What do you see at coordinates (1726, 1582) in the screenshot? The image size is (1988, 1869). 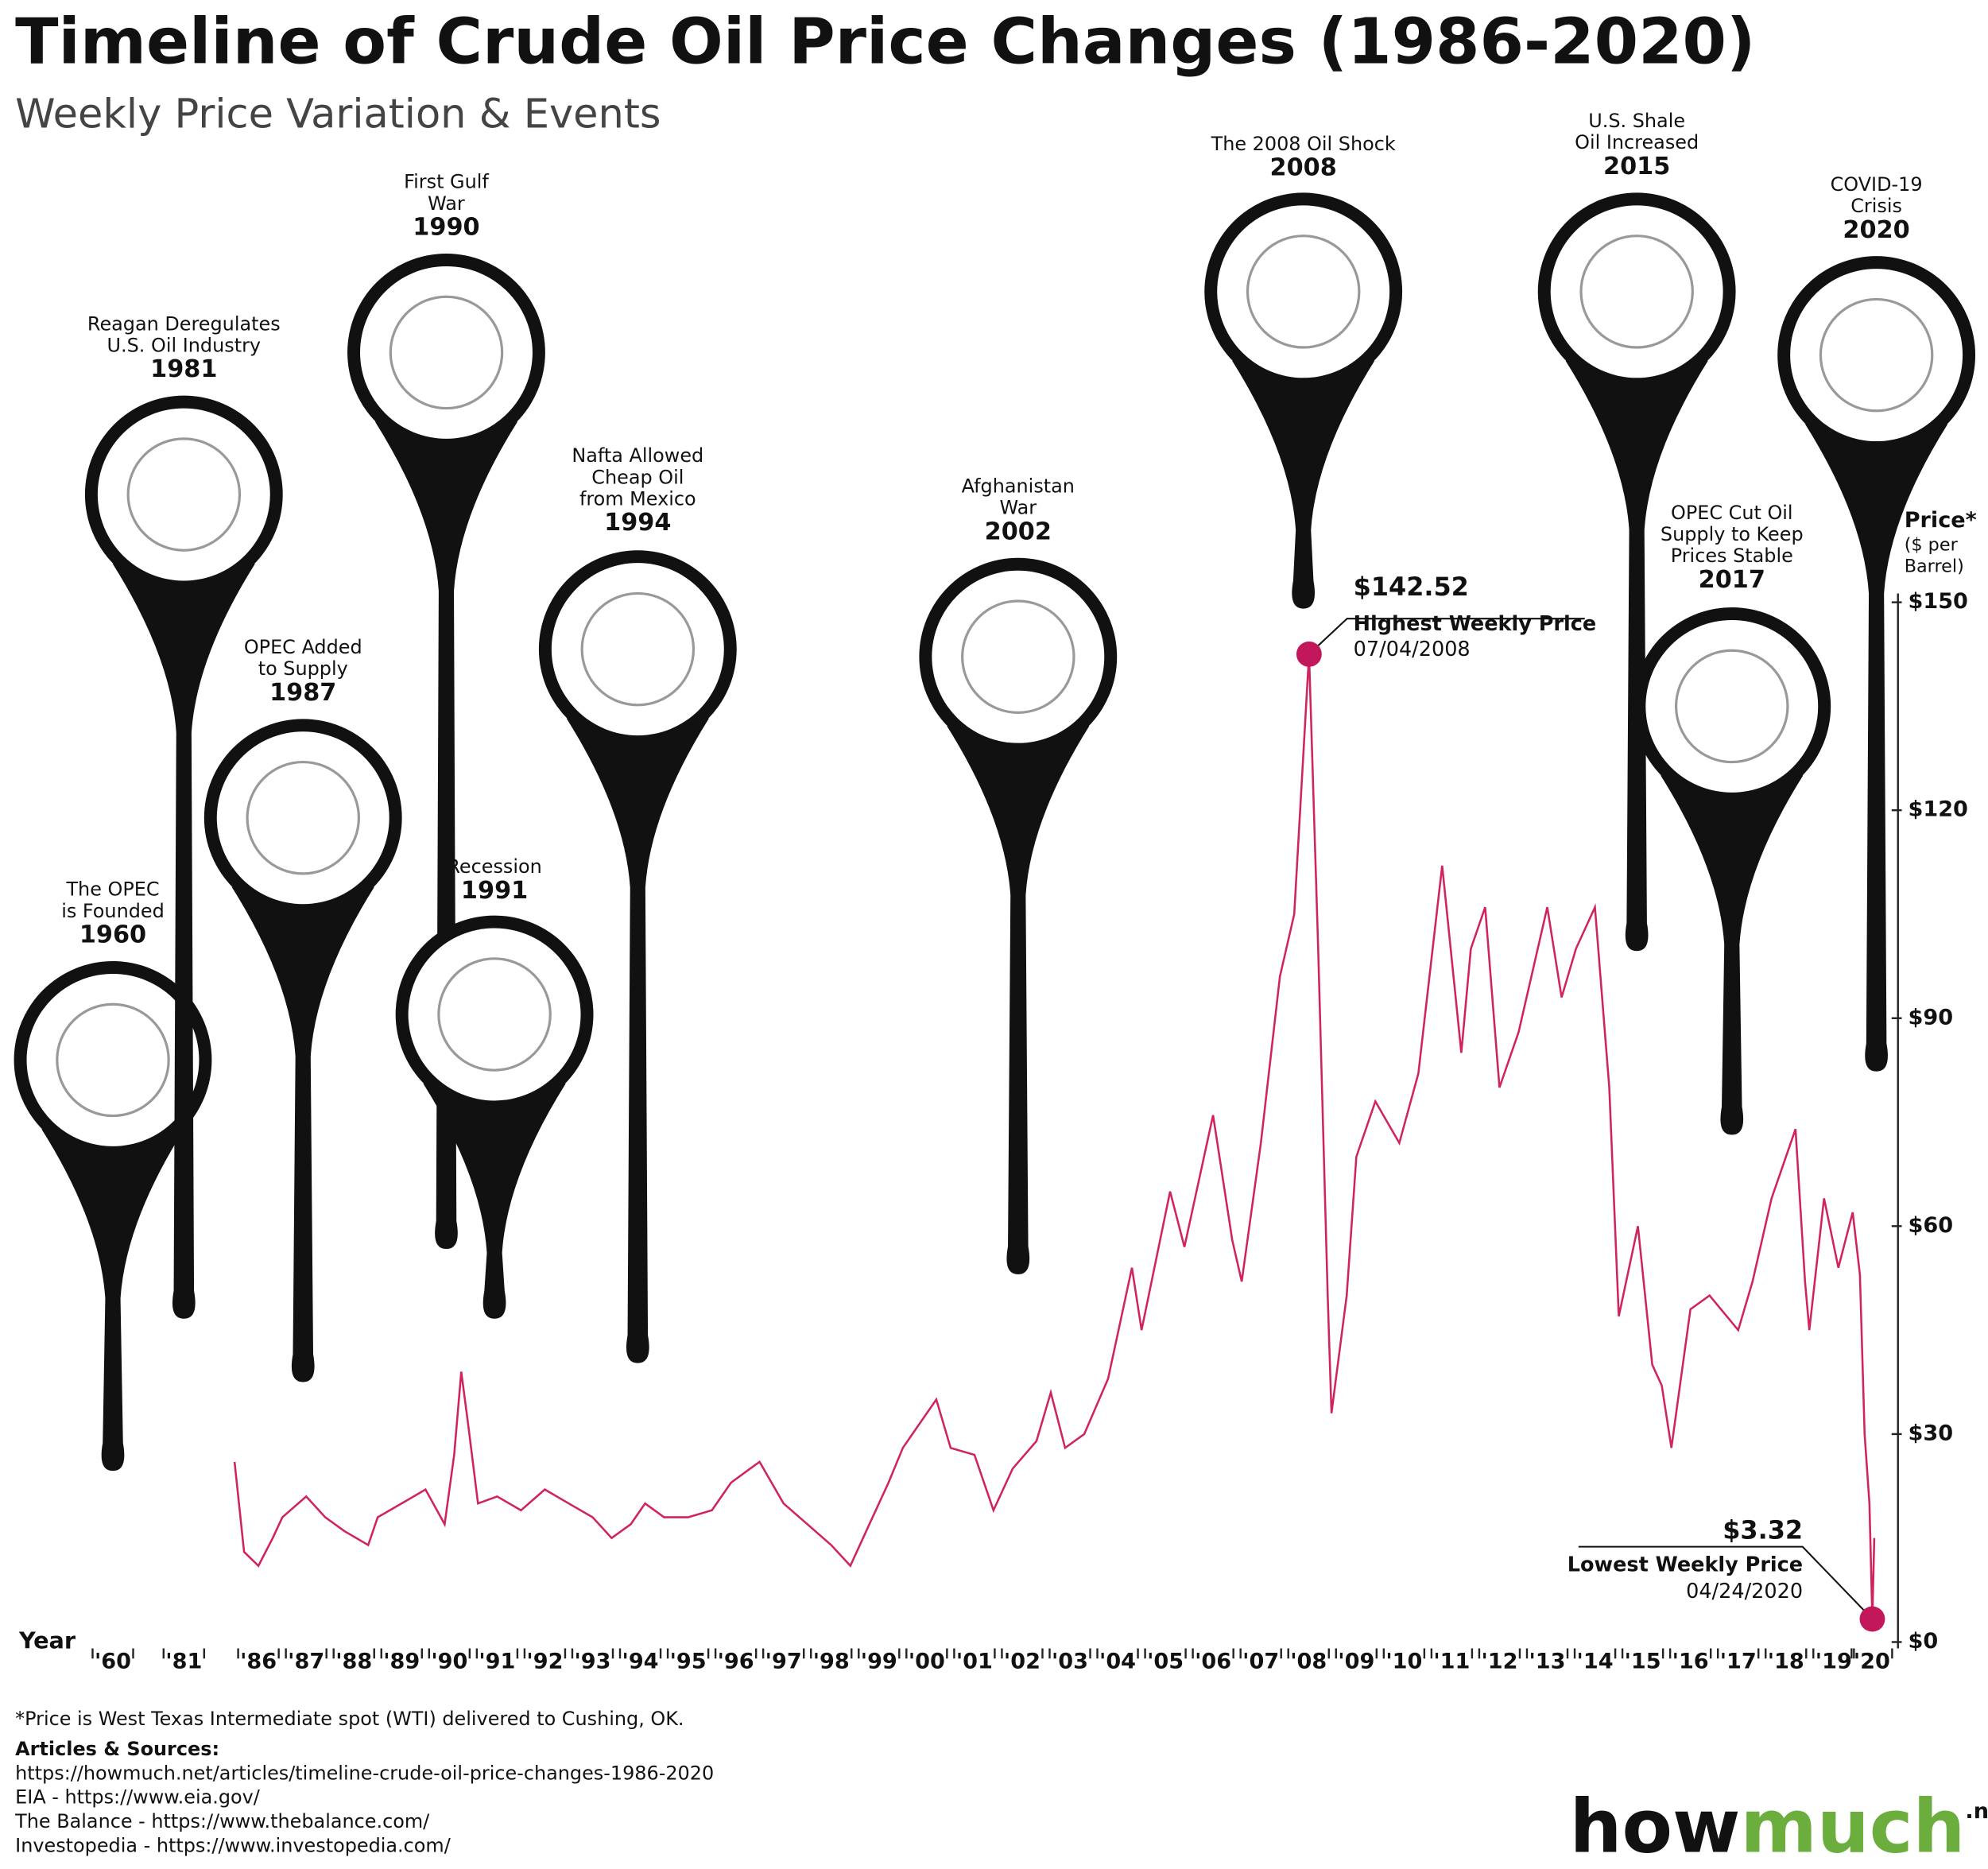 I see `callout-line` at bounding box center [1726, 1582].